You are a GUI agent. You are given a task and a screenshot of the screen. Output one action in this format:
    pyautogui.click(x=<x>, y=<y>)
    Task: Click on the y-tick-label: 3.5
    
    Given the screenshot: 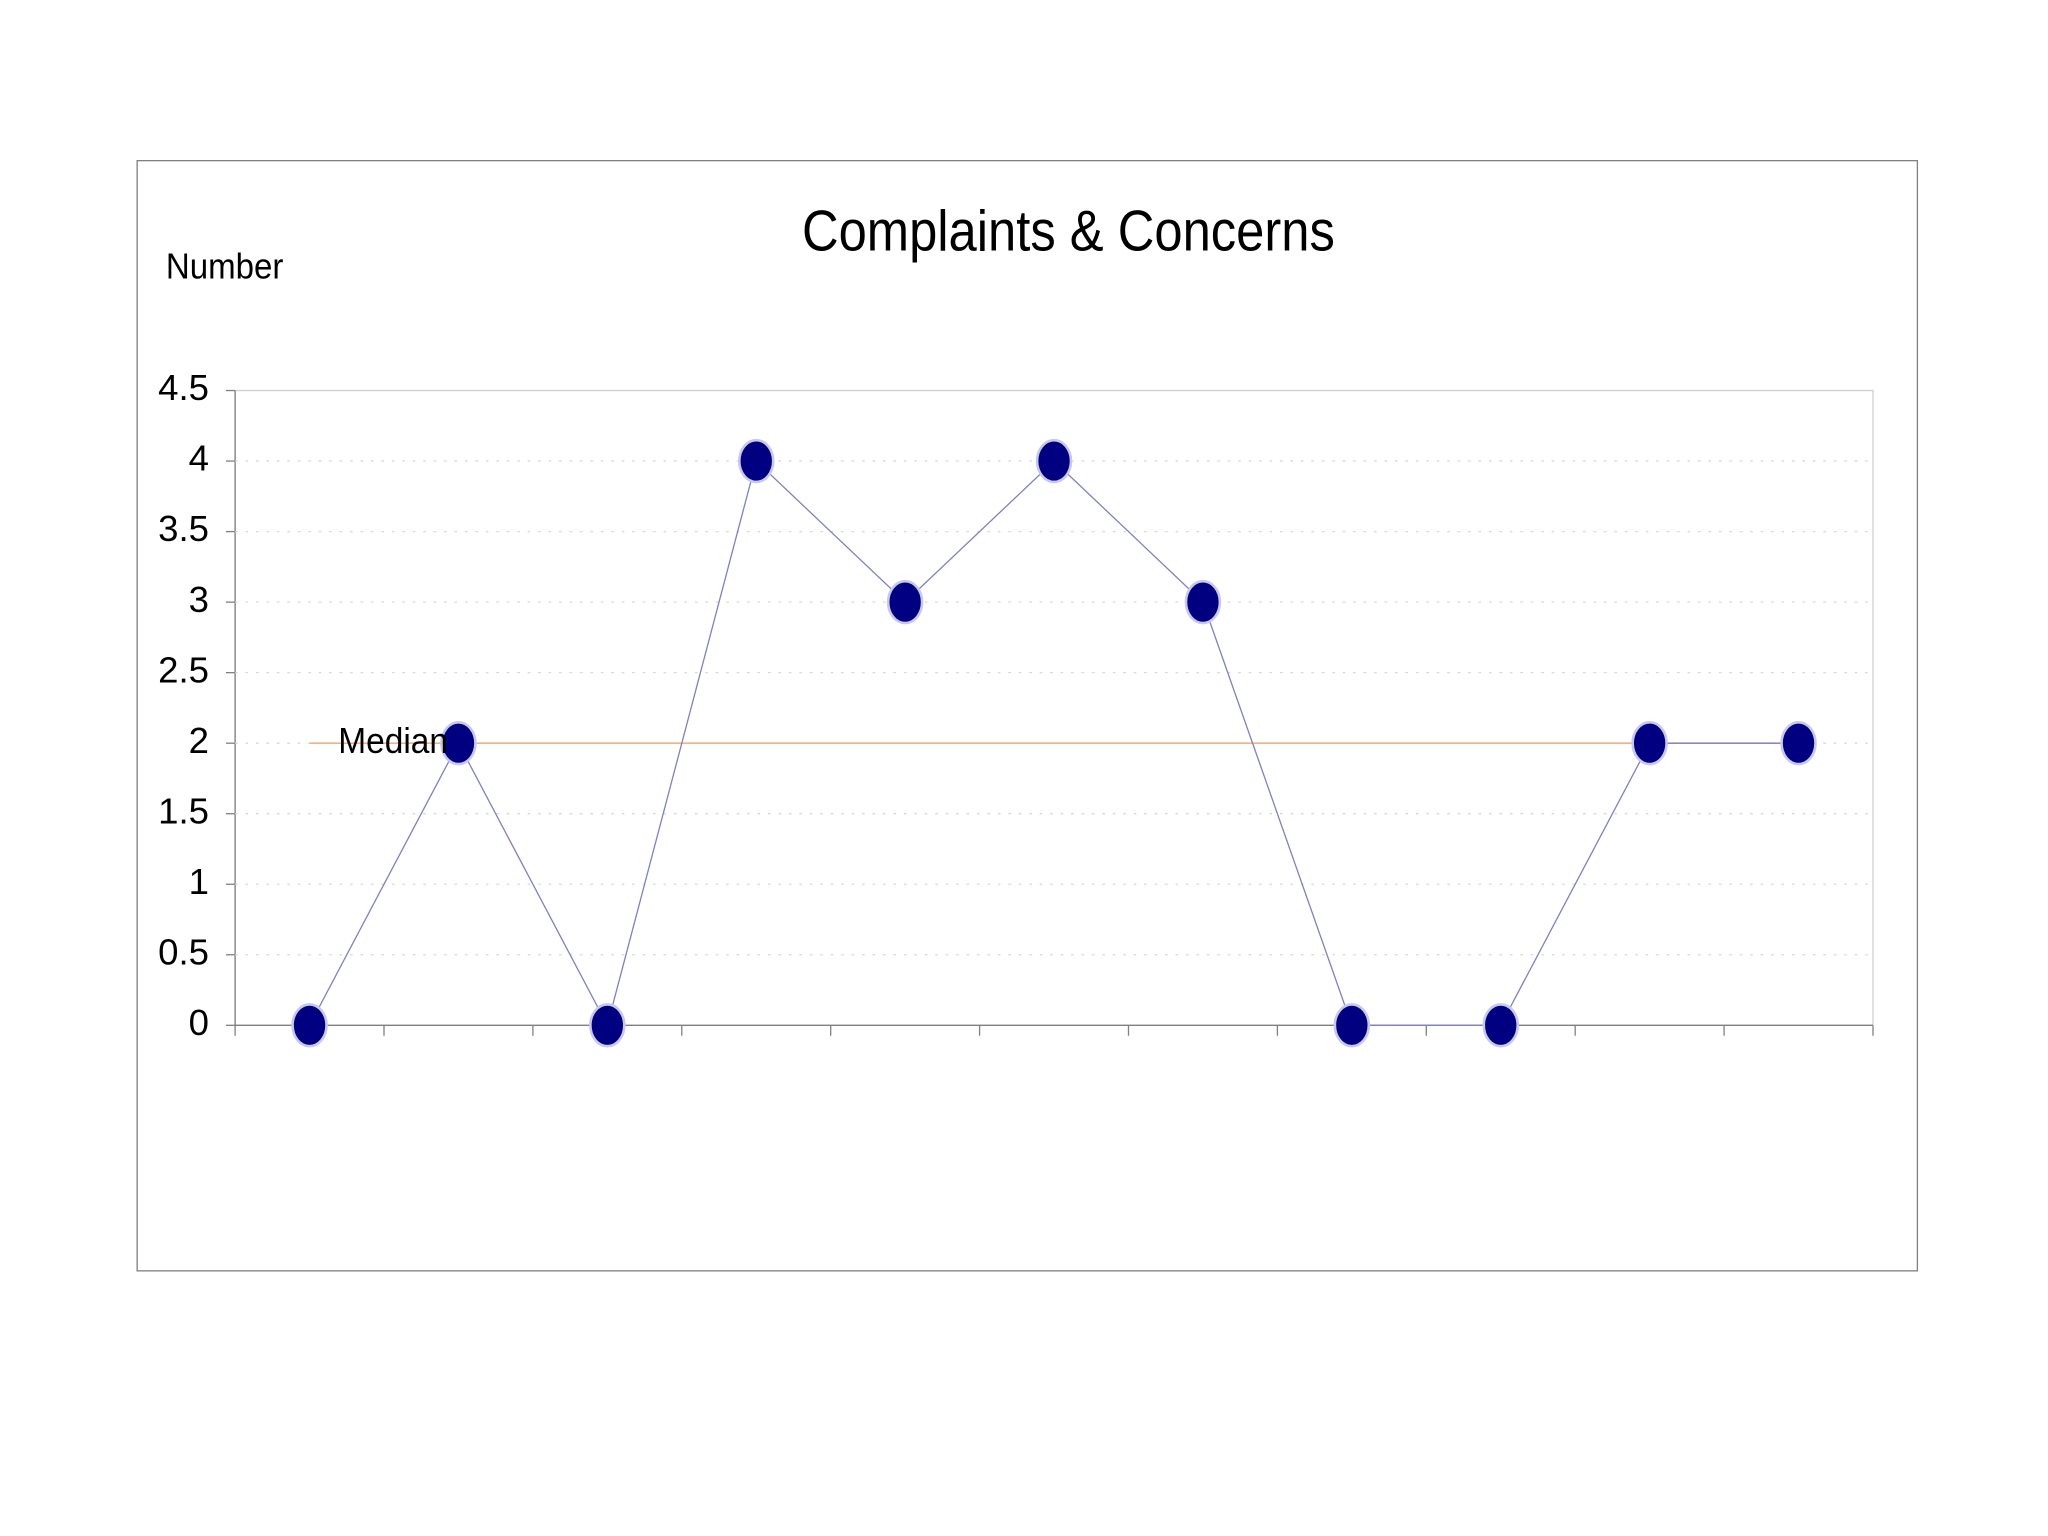 What is the action you would take?
    pyautogui.click(x=183, y=528)
    